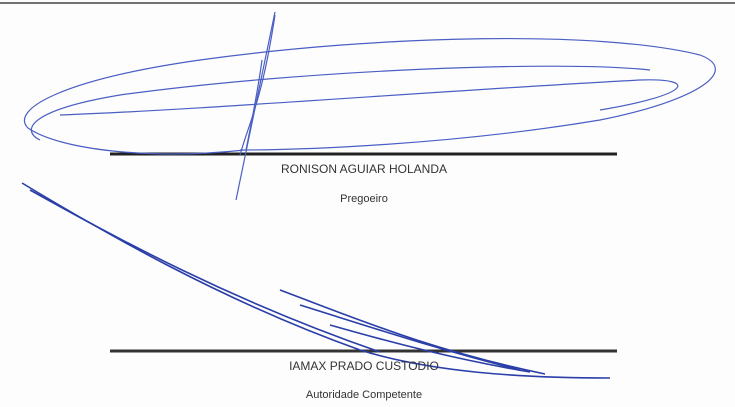  What do you see at coordinates (364, 169) in the screenshot?
I see `signatory-name: RONISON AGUIAR HOLANDA` at bounding box center [364, 169].